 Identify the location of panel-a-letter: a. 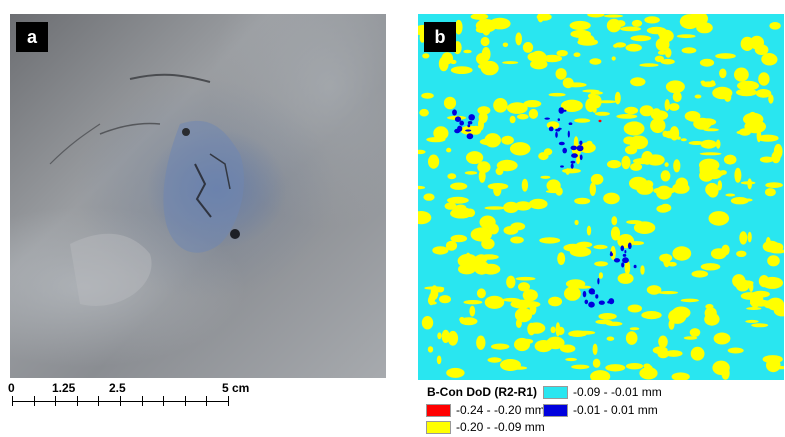
(32, 37).